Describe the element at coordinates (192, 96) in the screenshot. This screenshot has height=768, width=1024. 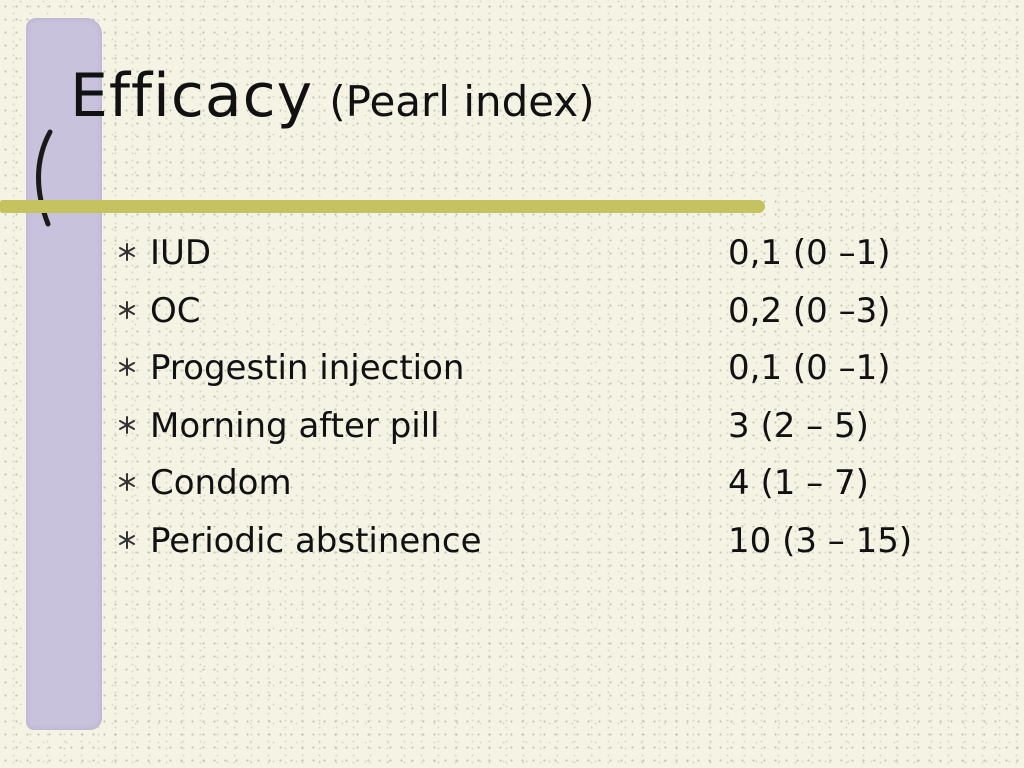
I see `title-main-text: Efficacy` at that location.